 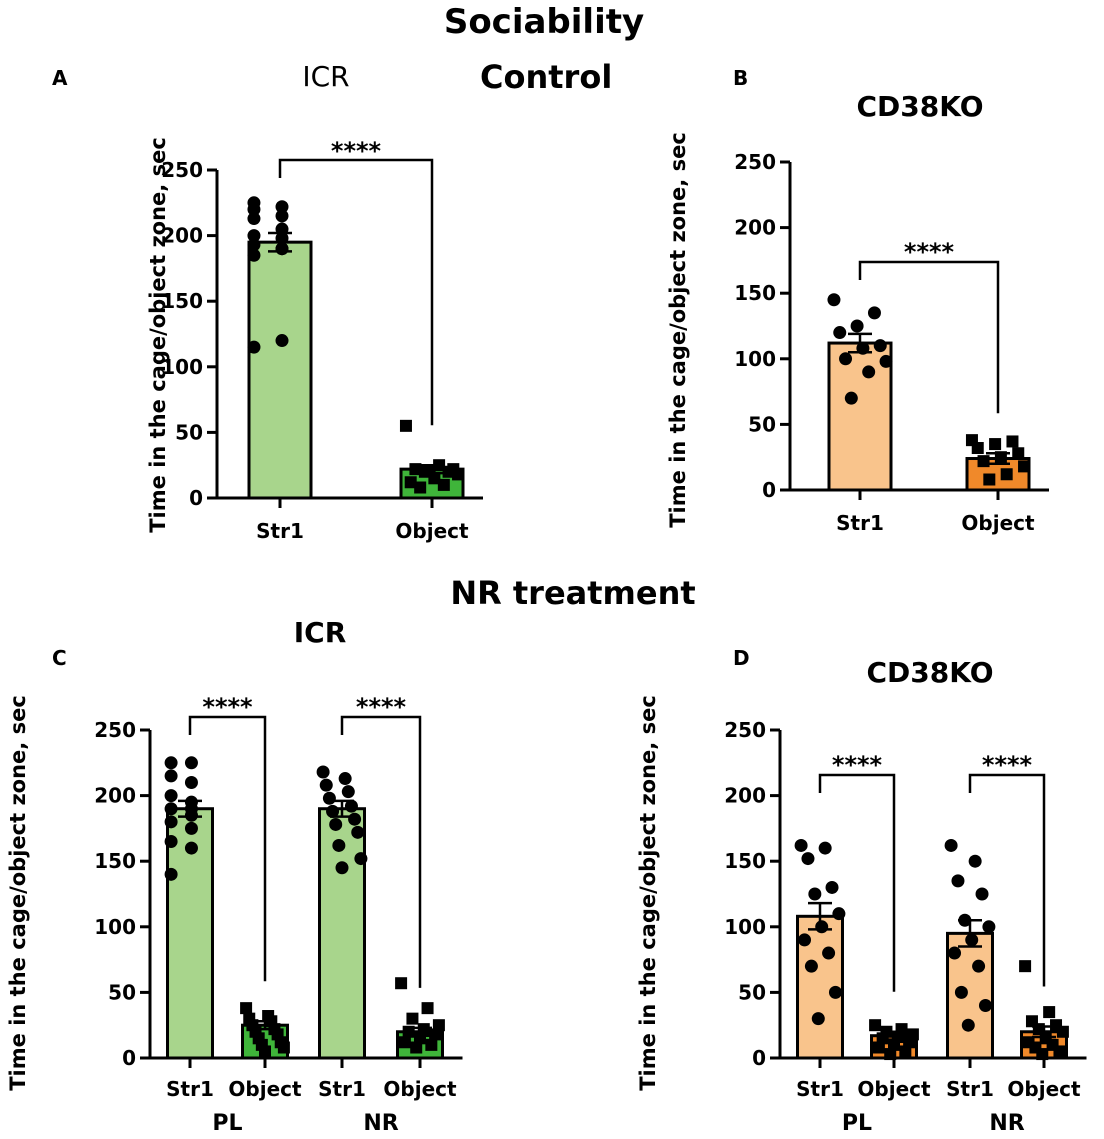 What do you see at coordinates (227, 1123) in the screenshot?
I see `group-label-pl: PL` at bounding box center [227, 1123].